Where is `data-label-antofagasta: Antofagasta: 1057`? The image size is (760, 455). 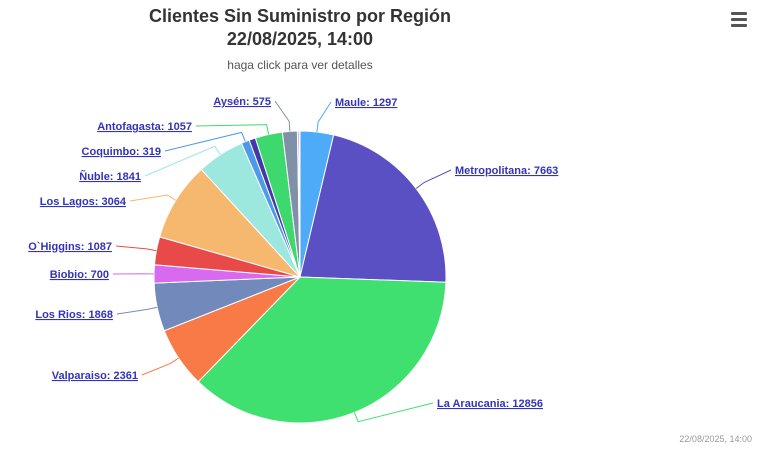
data-label-antofagasta: Antofagasta: 1057 is located at coordinates (144, 127).